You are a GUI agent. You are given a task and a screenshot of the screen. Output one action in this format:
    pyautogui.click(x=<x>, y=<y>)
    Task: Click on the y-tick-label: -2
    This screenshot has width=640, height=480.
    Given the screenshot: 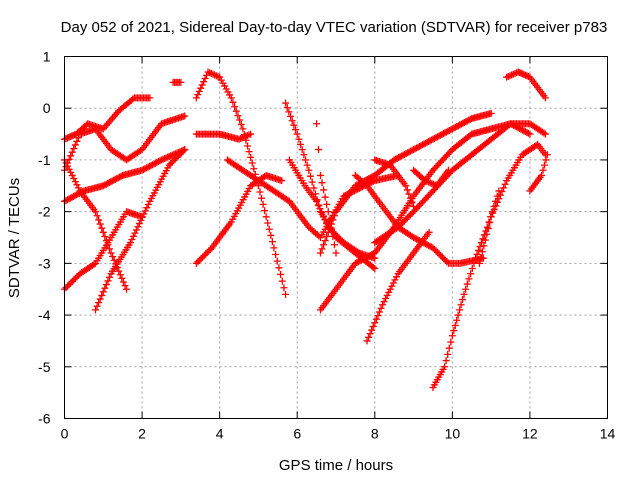 What is the action you would take?
    pyautogui.click(x=44, y=212)
    